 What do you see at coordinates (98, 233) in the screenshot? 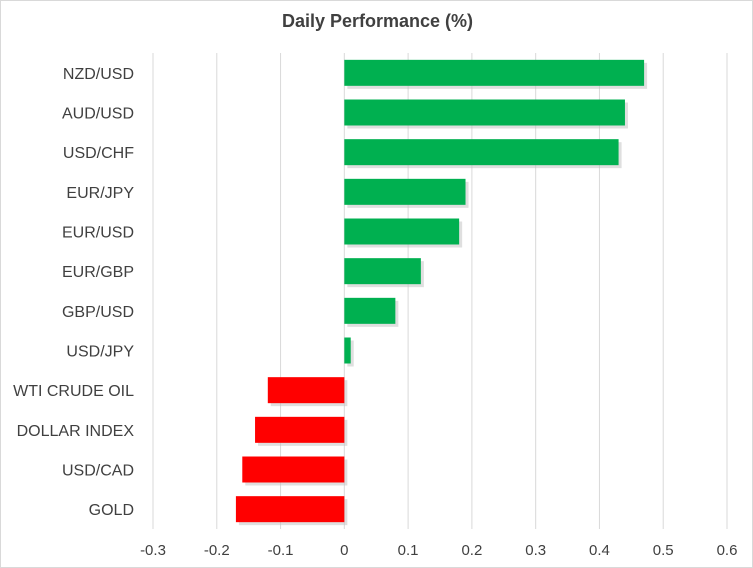
I see `category-label: EUR/USD` at bounding box center [98, 233].